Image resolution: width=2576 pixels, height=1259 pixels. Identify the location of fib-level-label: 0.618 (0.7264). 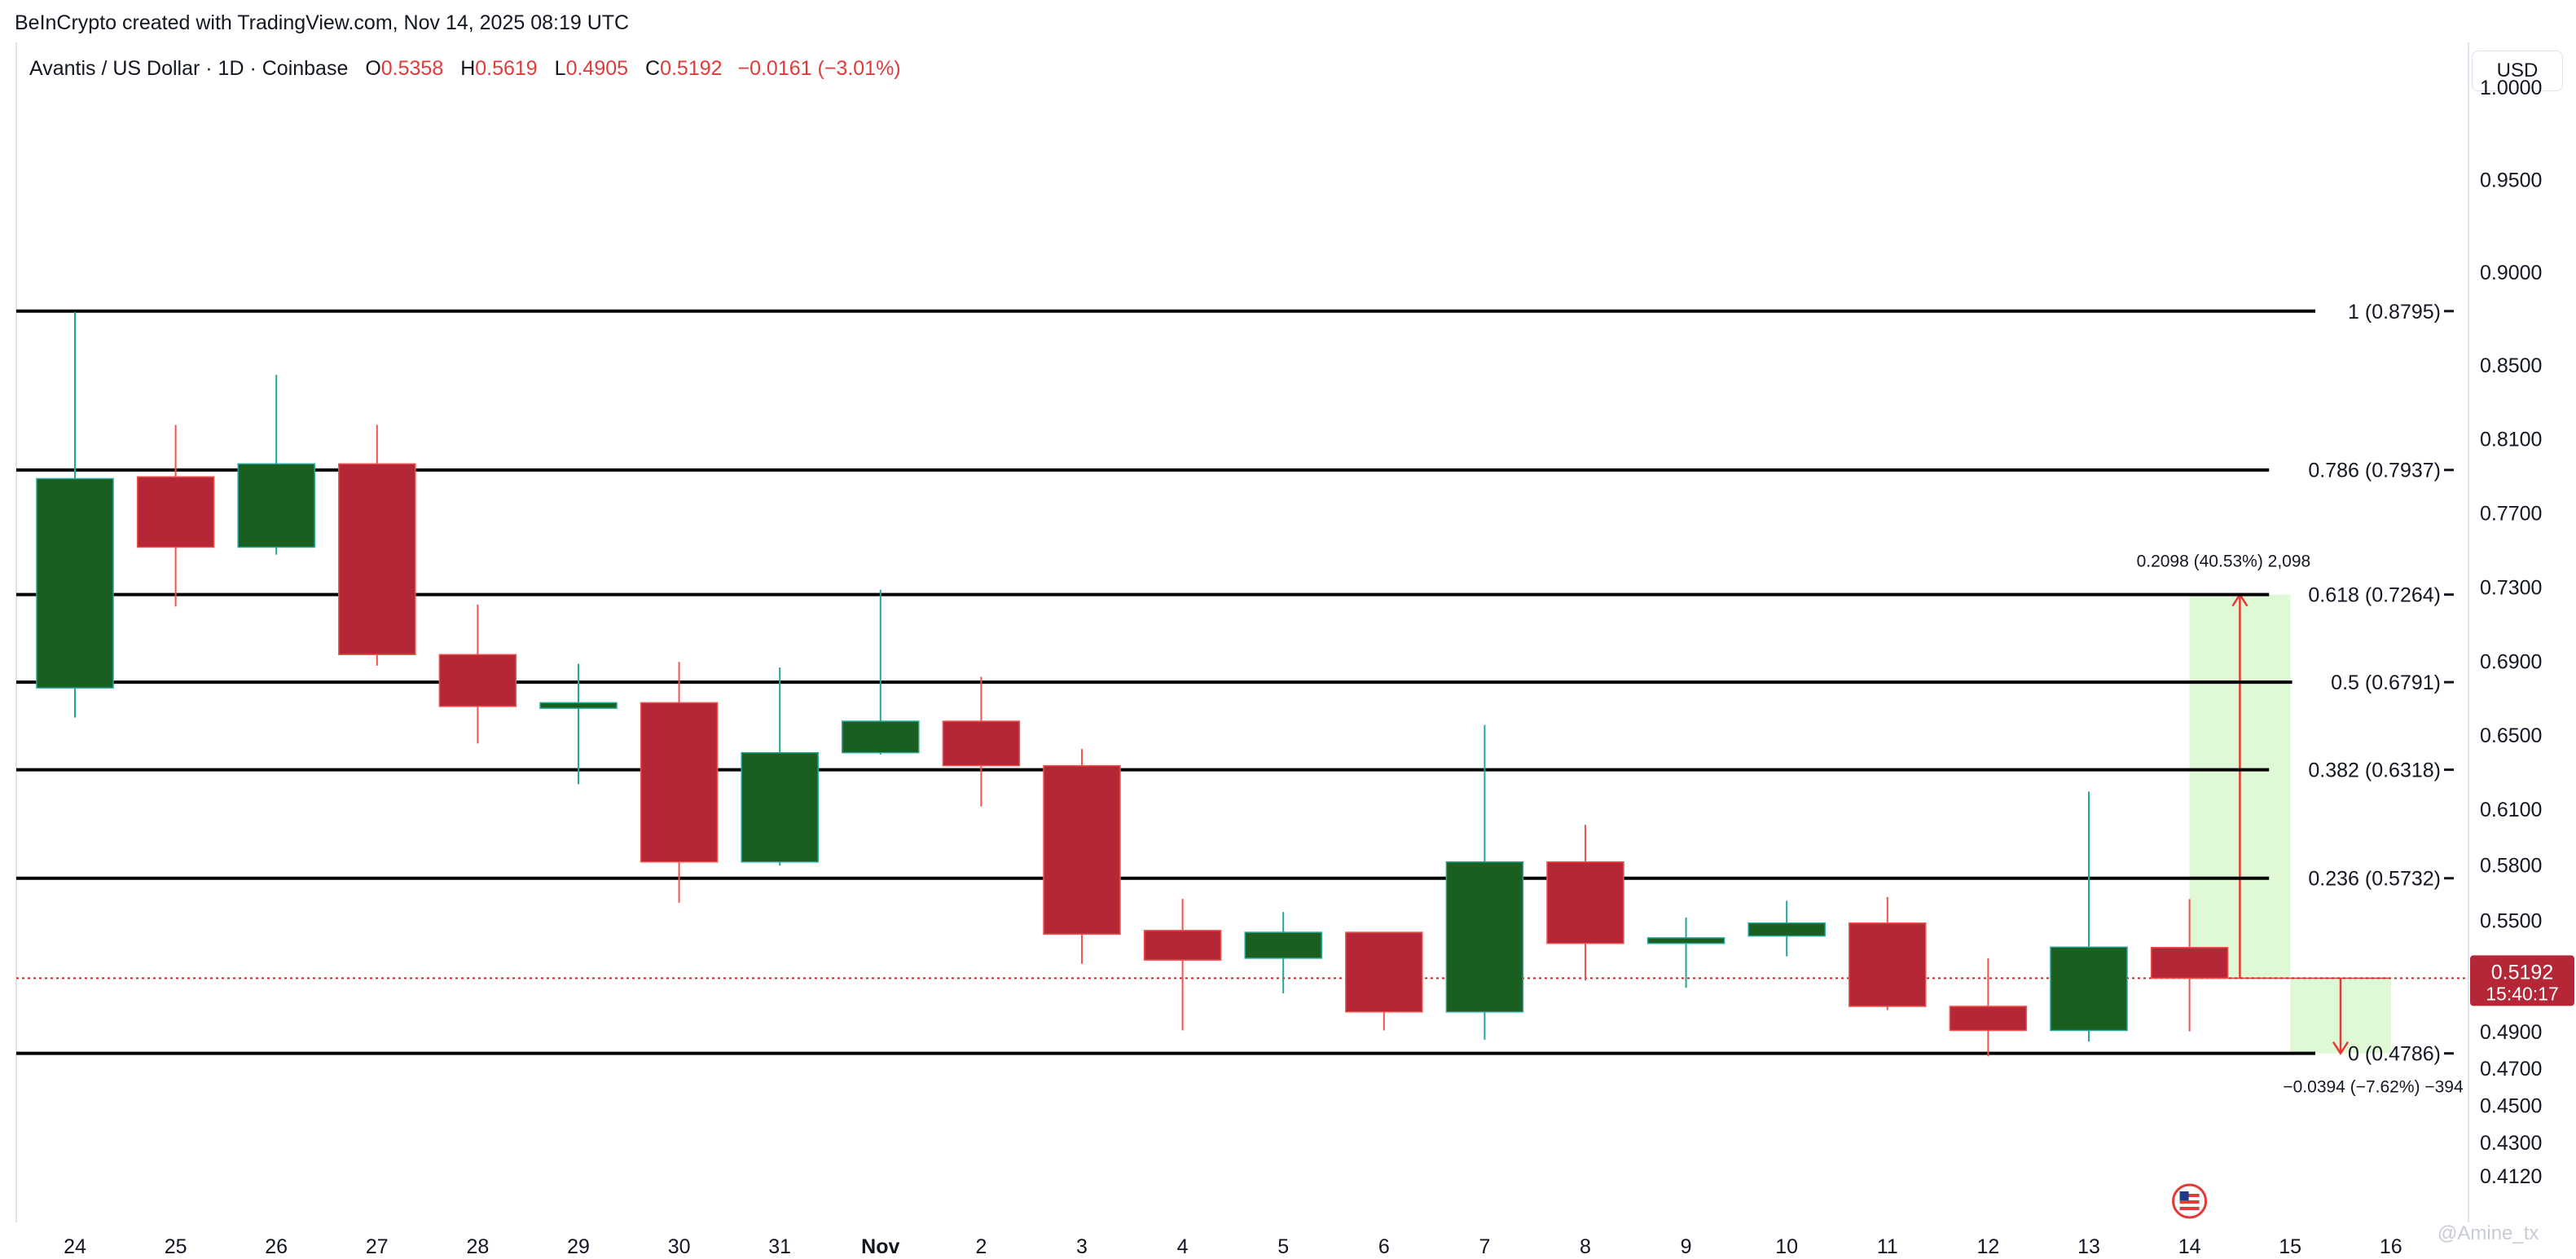
(2374, 595).